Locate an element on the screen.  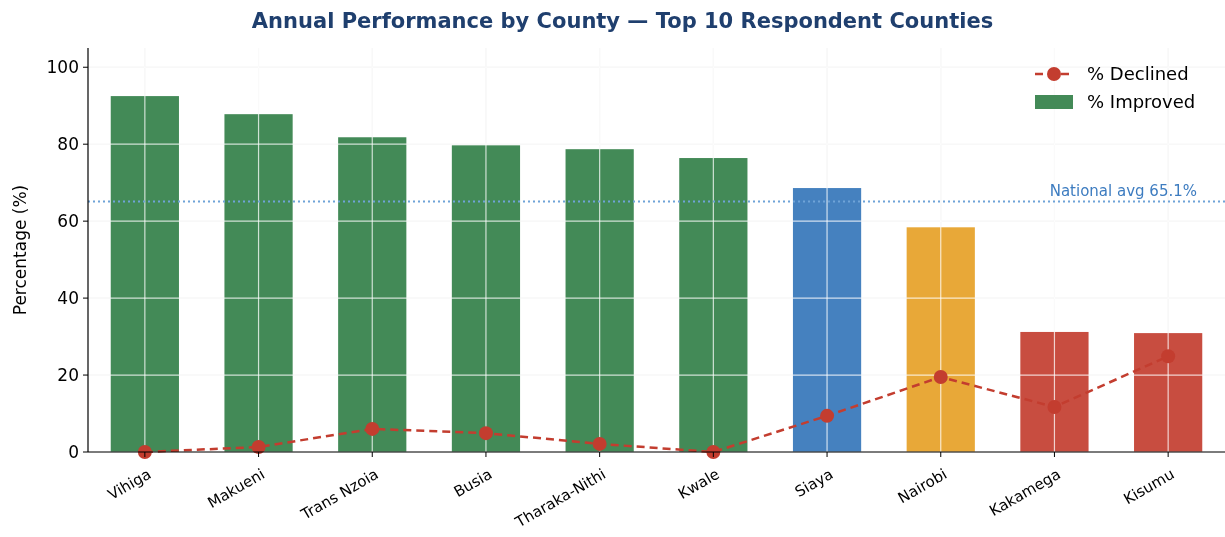
legend-label: % Improved is located at coordinates (1141, 102).